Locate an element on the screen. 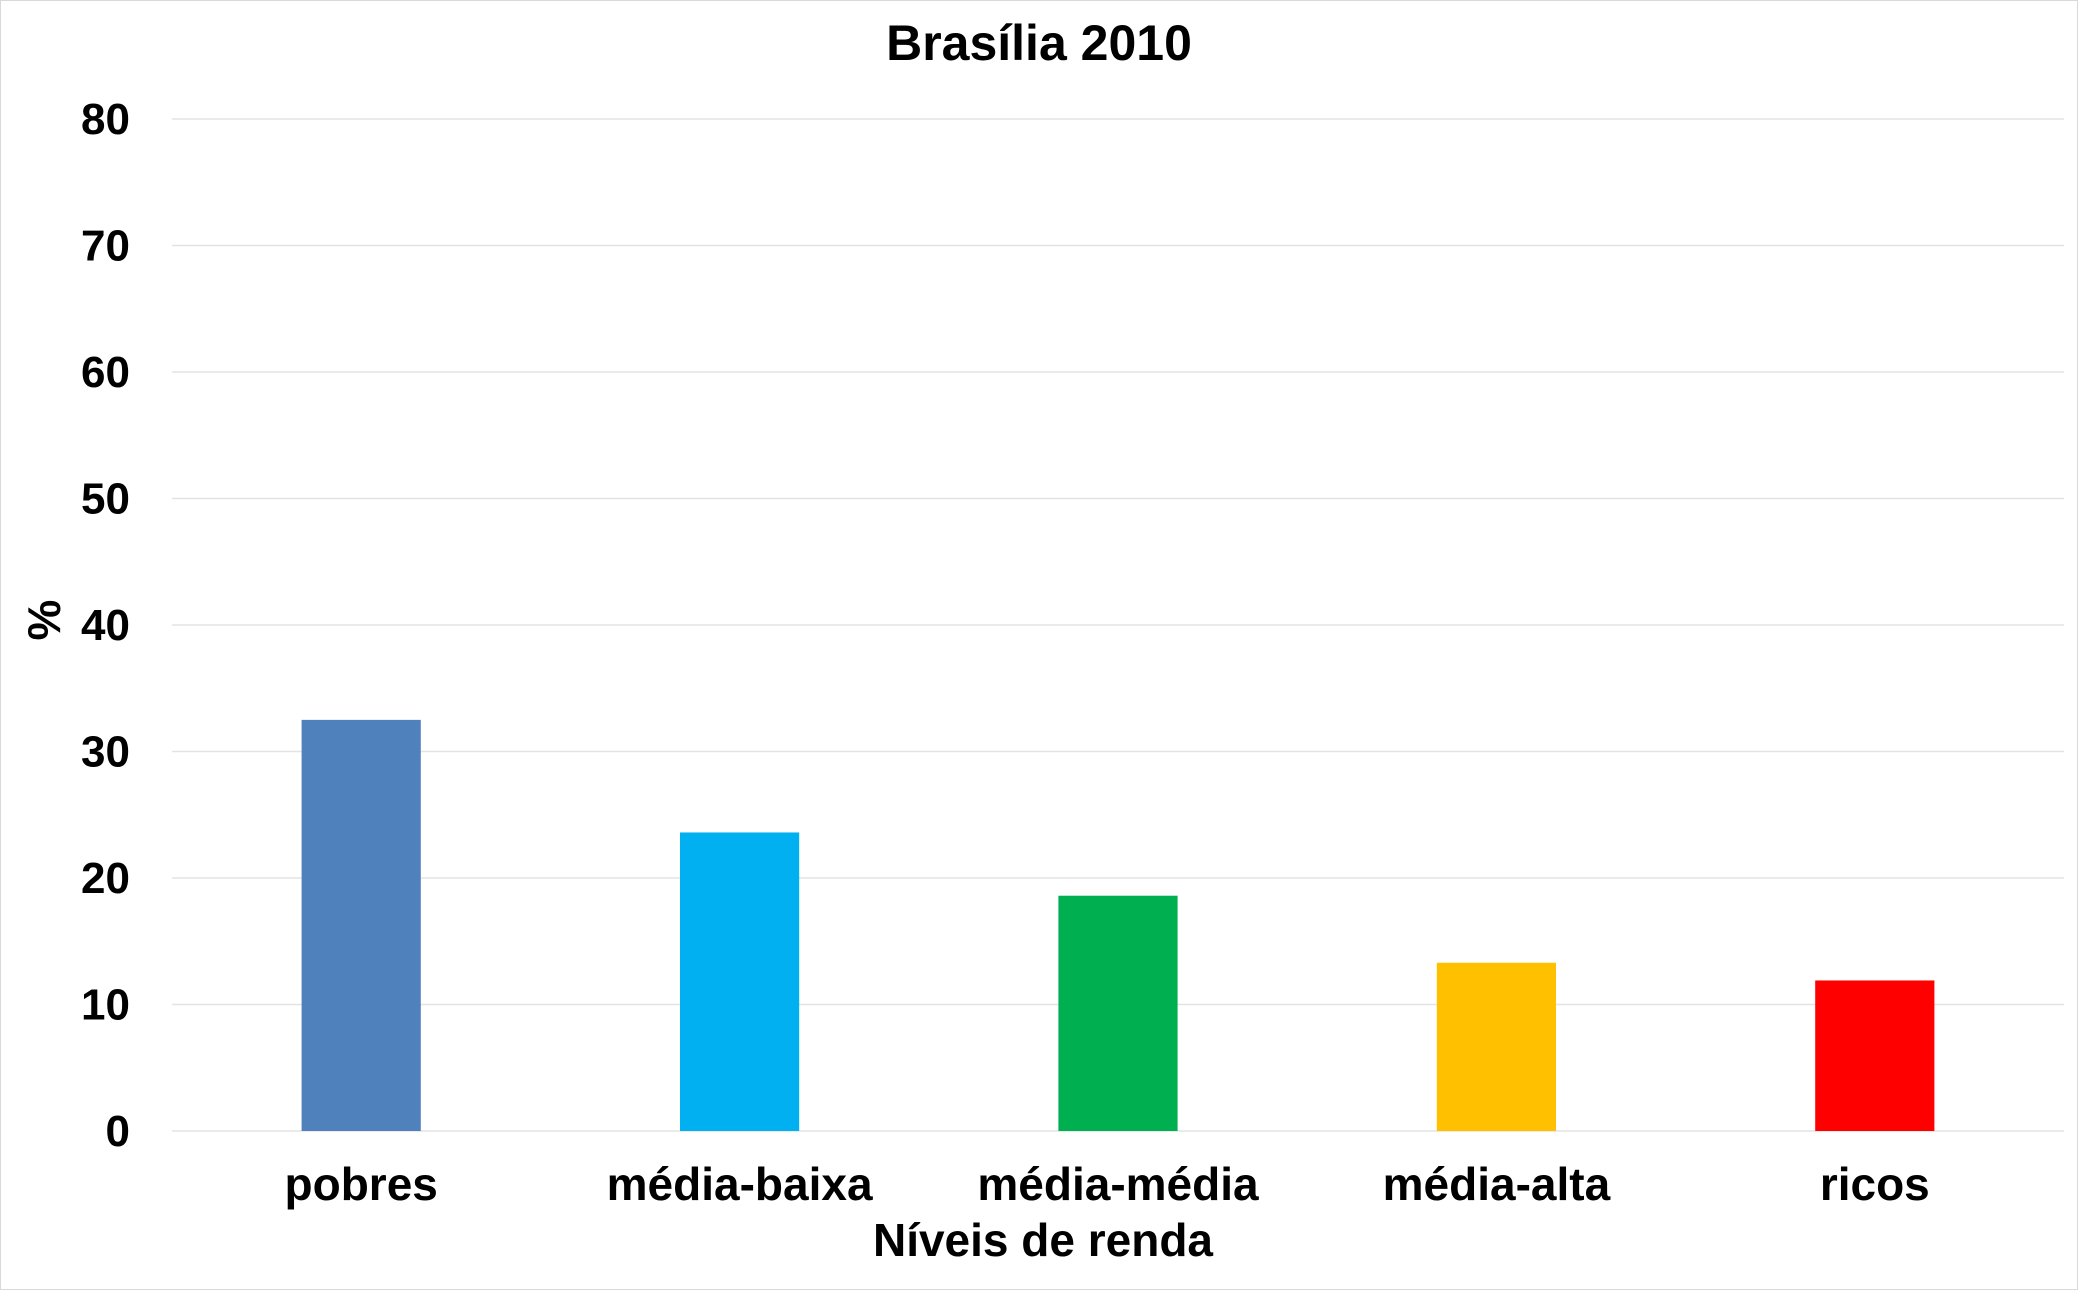 This screenshot has height=1290, width=2078. y-tick-label: 20 is located at coordinates (105, 878).